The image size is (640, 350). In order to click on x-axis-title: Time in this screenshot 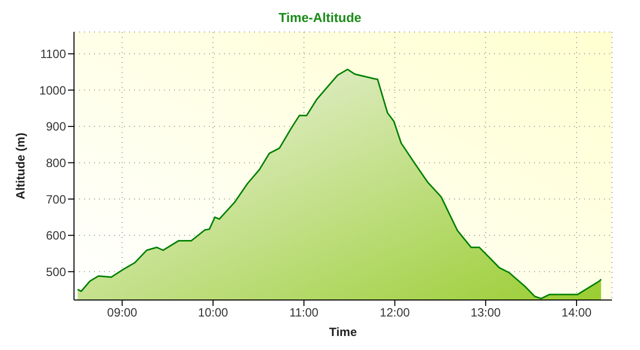, I will do `click(343, 332)`.